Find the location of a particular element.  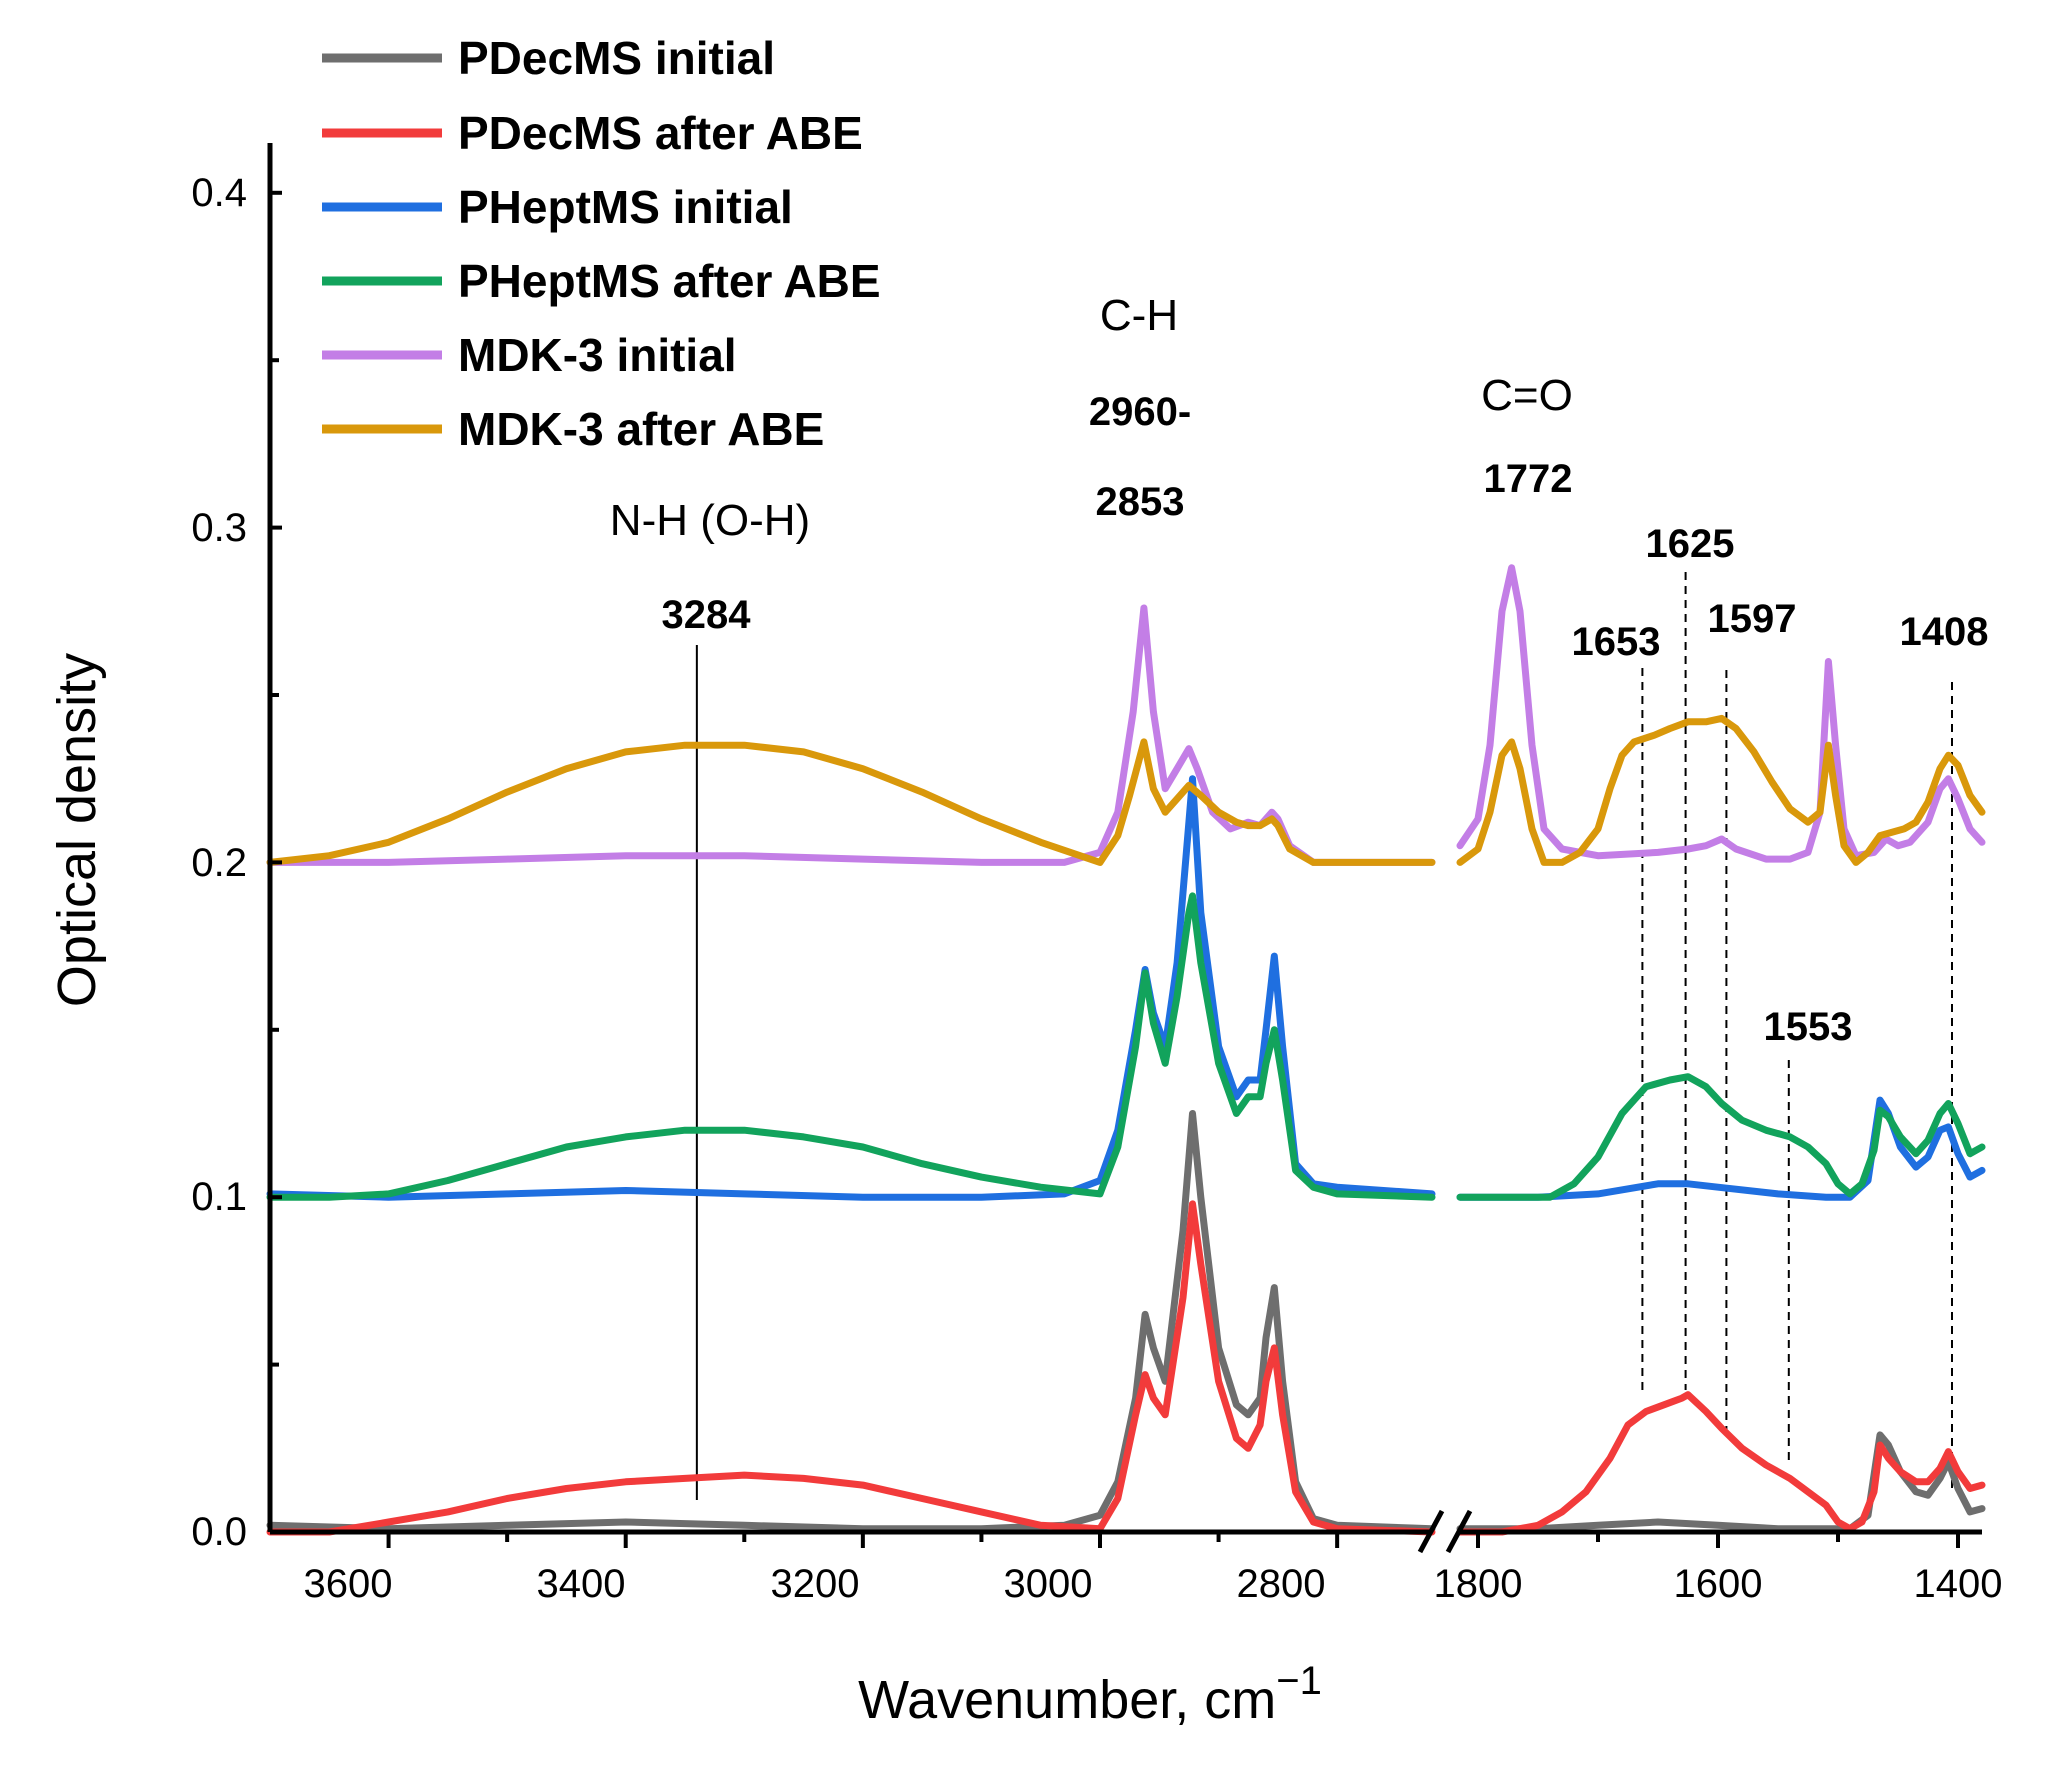

legend-label: MDK-3 initial is located at coordinates (597, 355).